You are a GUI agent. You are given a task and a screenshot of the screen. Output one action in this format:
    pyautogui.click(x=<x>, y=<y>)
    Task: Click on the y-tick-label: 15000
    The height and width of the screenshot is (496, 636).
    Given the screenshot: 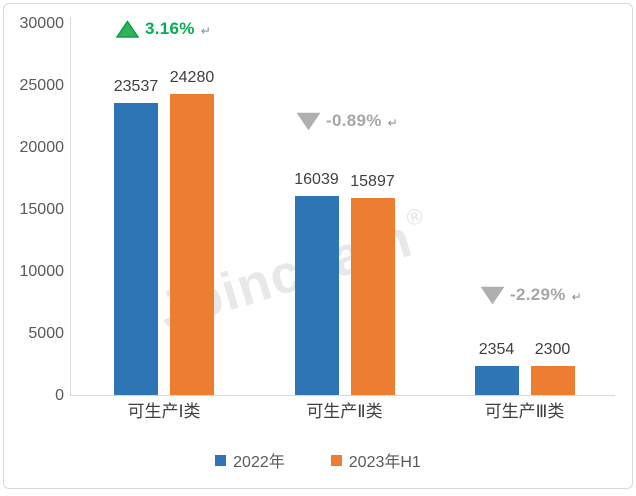 What is the action you would take?
    pyautogui.click(x=42, y=209)
    